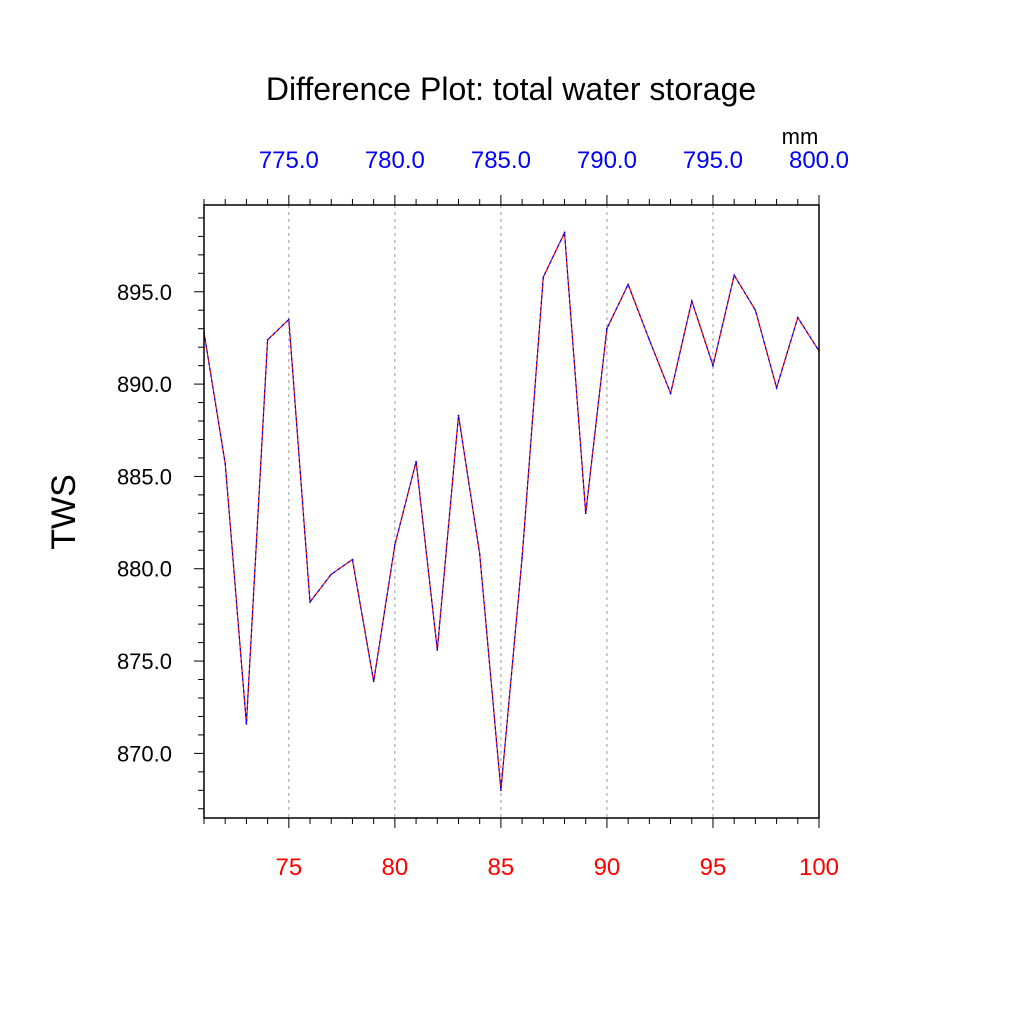 The image size is (1024, 1024). Describe the element at coordinates (144, 661) in the screenshot. I see `y-tick-label: 875.0` at that location.